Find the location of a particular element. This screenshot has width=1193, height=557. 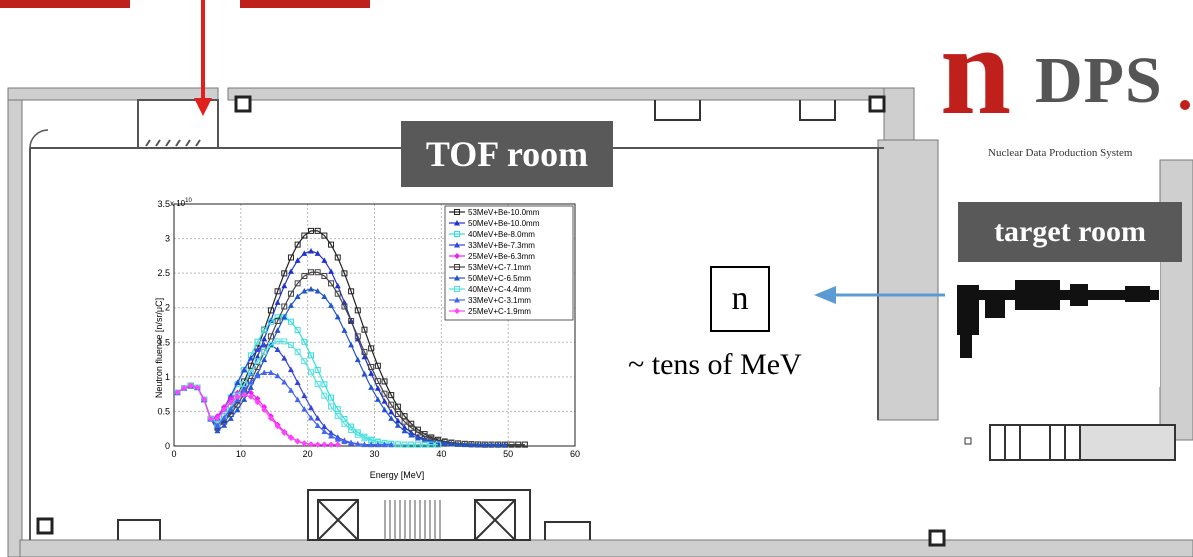

top-wall-left is located at coordinates (113, 94).